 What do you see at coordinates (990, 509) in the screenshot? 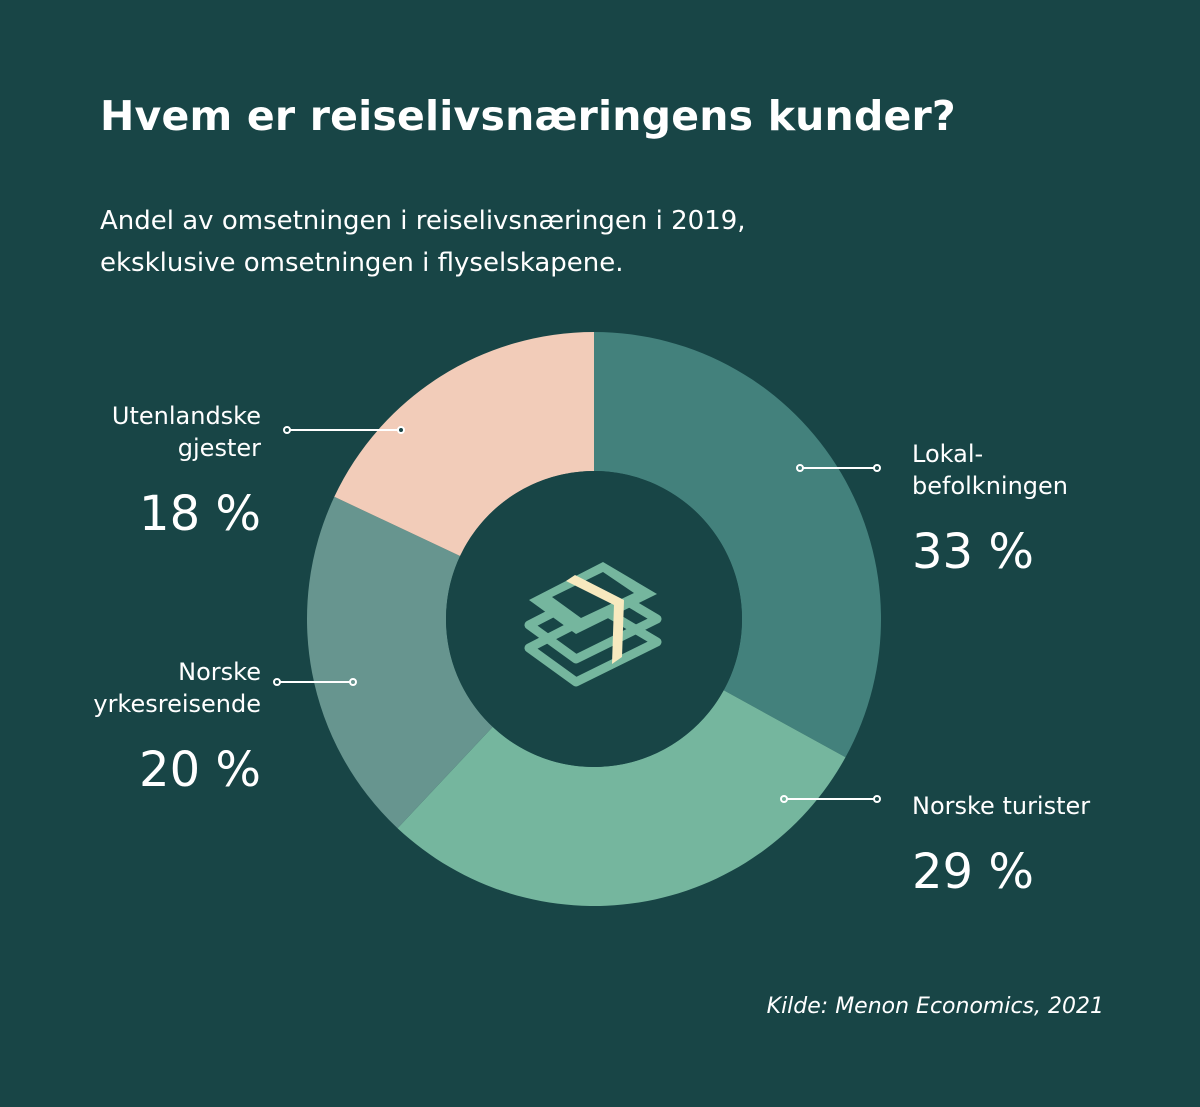
I see `label-lokalbefolkningen: Lokal- befolkningen 33 %` at bounding box center [990, 509].